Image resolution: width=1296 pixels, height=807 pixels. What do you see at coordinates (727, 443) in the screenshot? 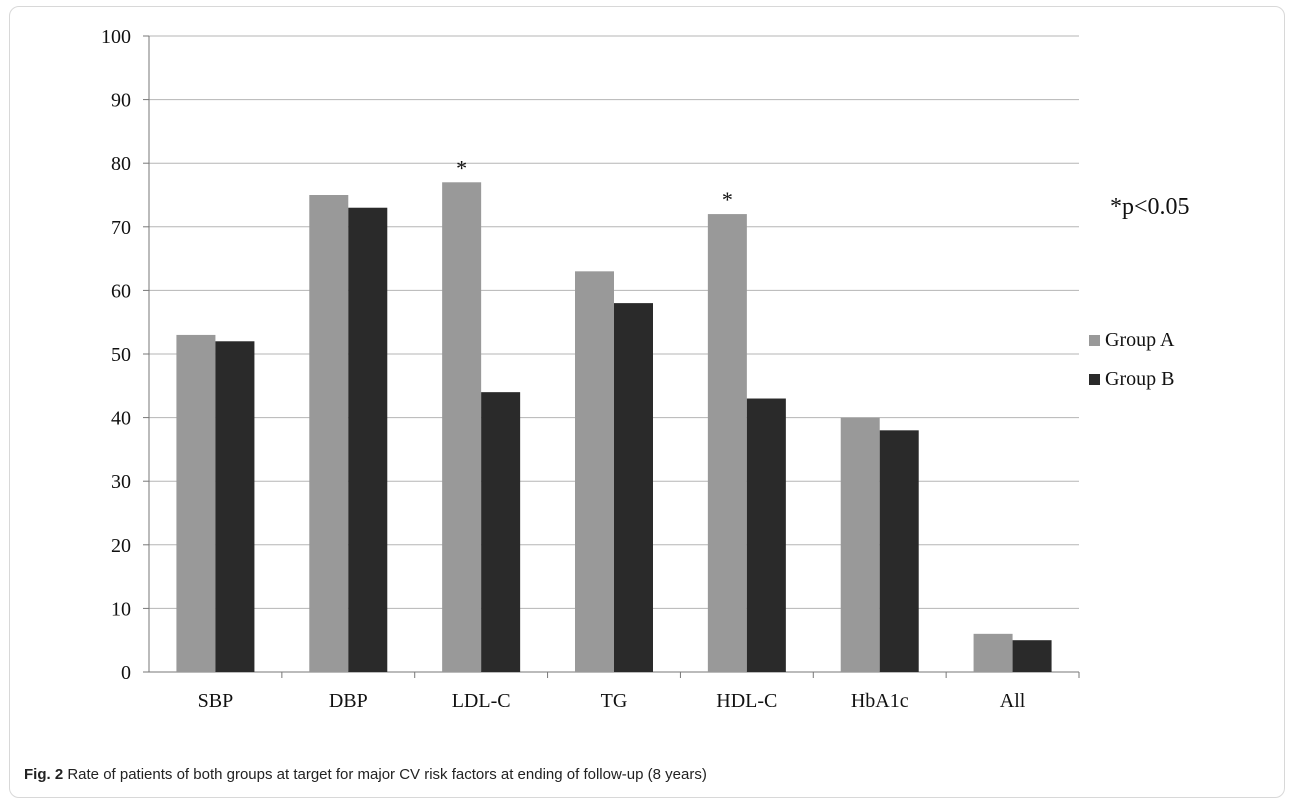
I see `bar-group-a-hdl-c` at bounding box center [727, 443].